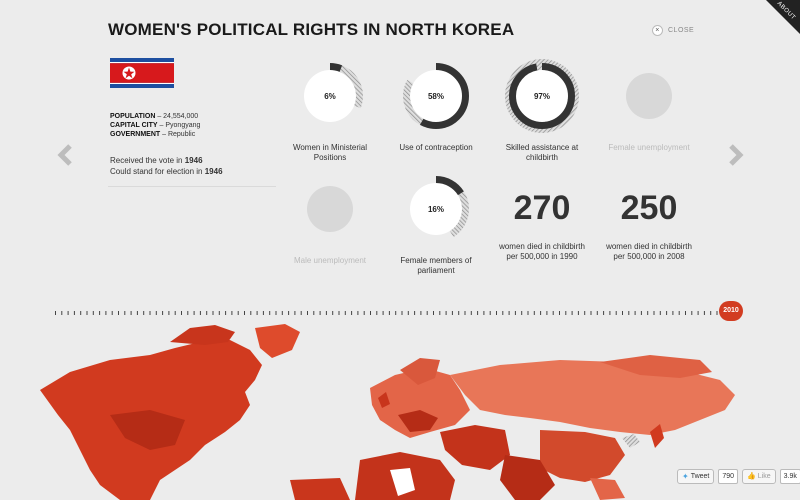 The height and width of the screenshot is (500, 800). I want to click on south-asia-shape, so click(527, 477).